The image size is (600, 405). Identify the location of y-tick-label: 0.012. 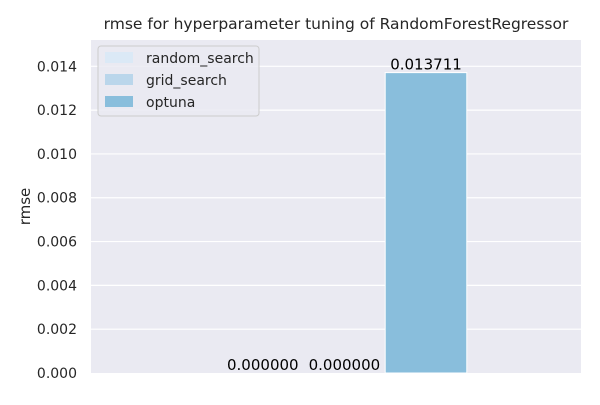
(57, 111).